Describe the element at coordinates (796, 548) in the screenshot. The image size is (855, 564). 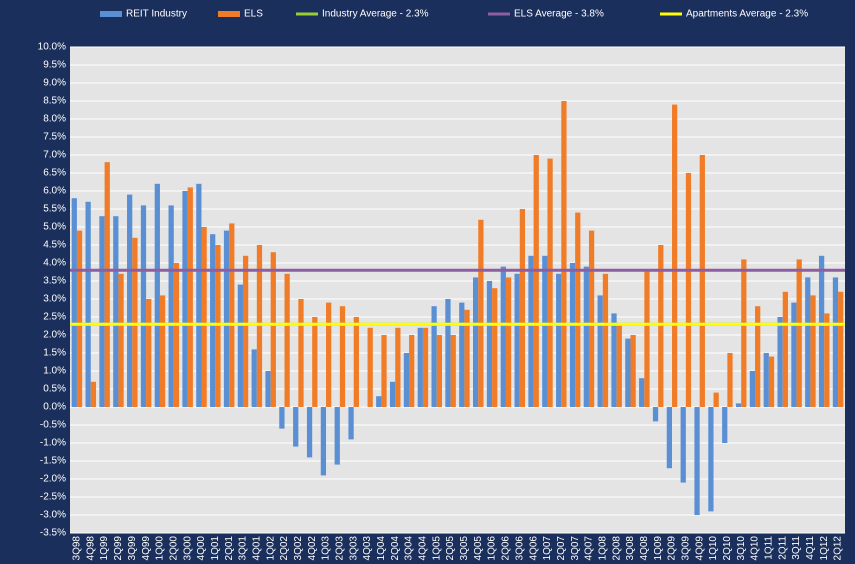
I see `x-tick-label: 3Q11` at that location.